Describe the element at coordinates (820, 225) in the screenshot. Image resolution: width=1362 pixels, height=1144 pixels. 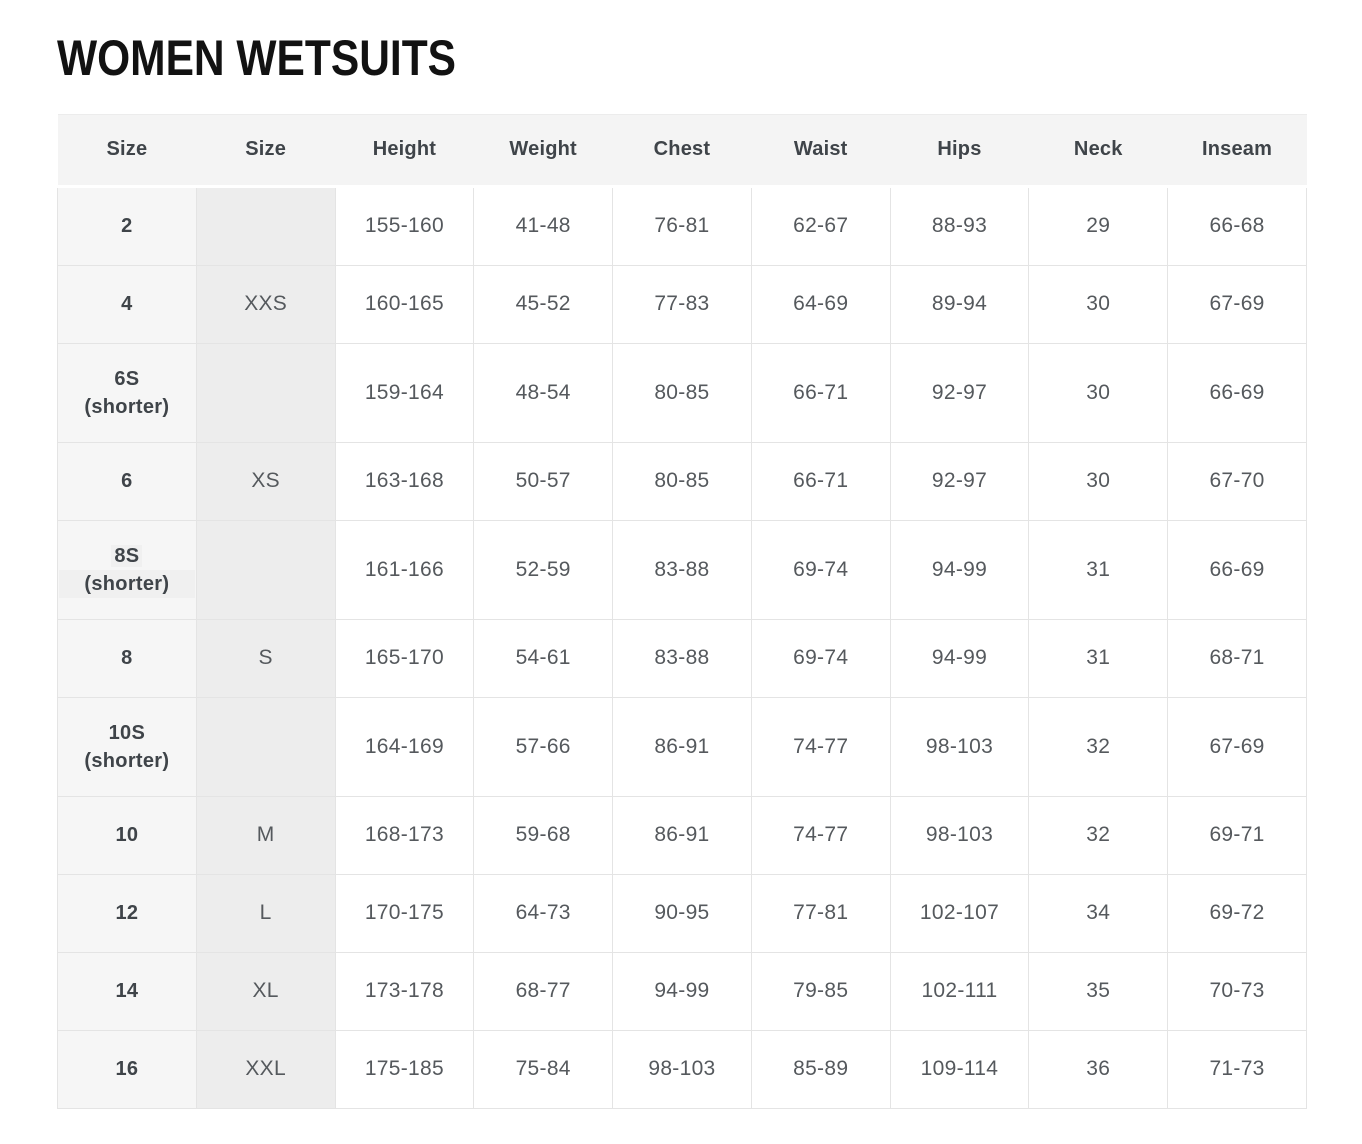
I see `cell-waist: 62-67` at that location.